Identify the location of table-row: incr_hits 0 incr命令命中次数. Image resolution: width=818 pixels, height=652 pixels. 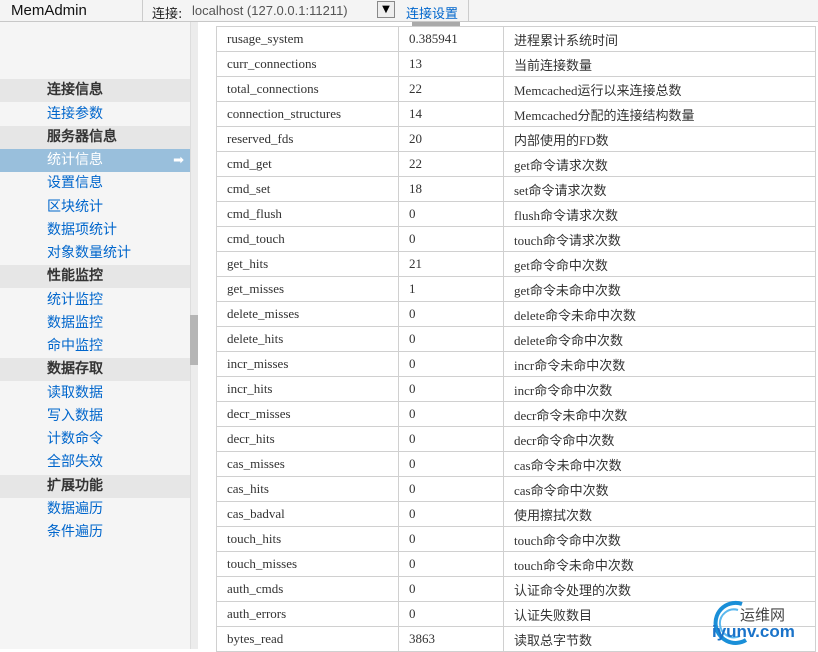
(516, 389).